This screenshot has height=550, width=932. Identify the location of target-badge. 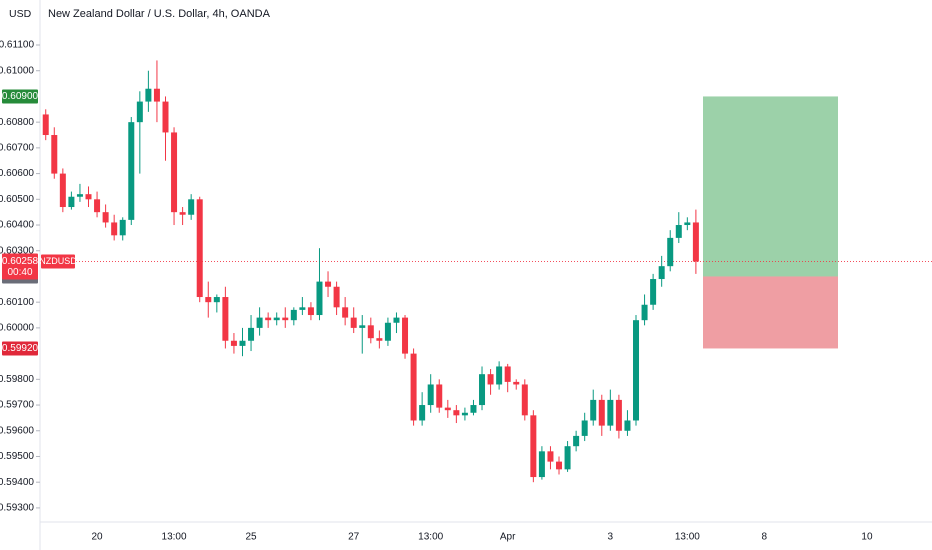
(20, 96).